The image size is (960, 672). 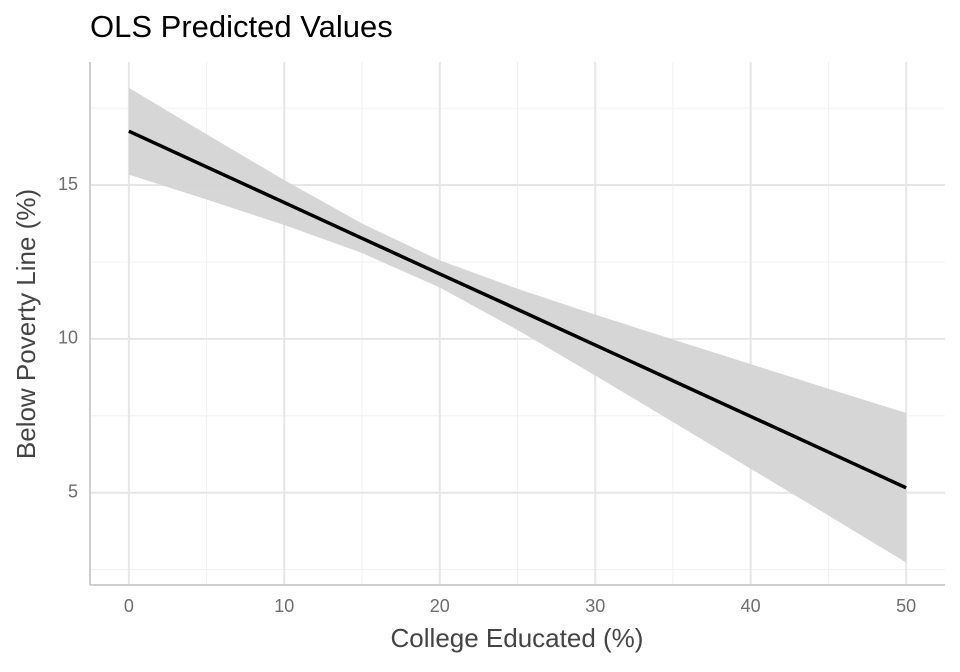 I want to click on y-tick-label: 10, so click(x=68, y=338).